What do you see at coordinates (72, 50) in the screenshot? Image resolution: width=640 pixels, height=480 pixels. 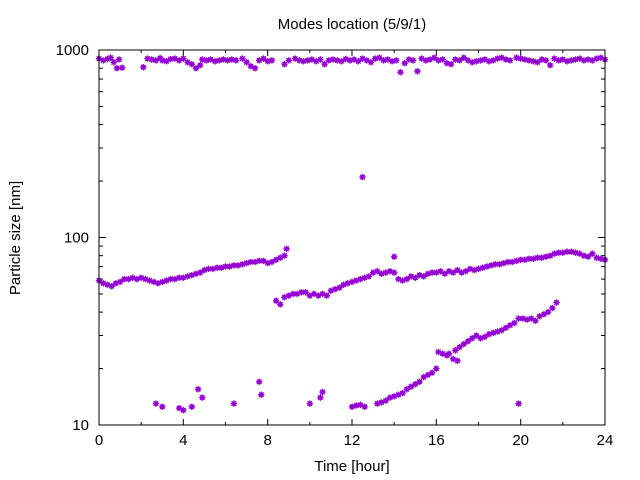 I see `y-tick-label: 1000` at bounding box center [72, 50].